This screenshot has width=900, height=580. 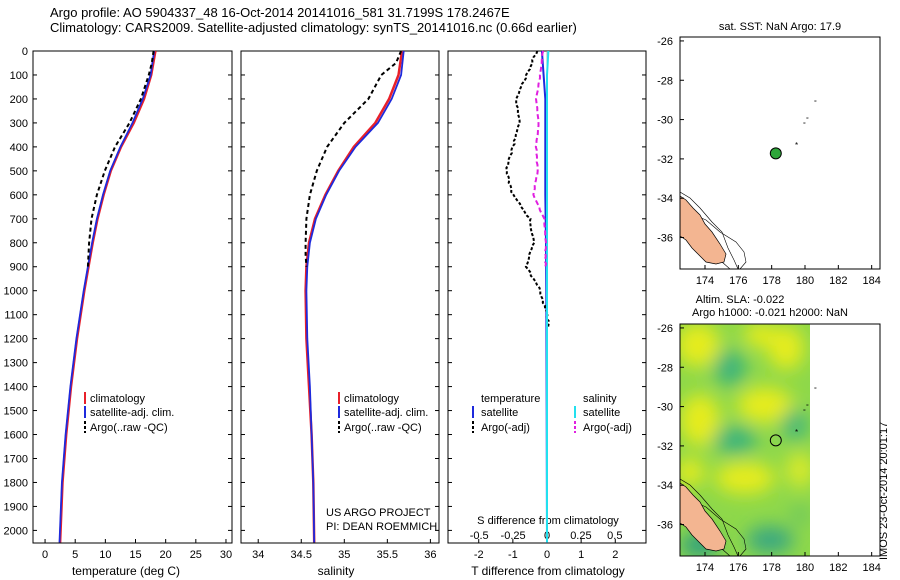 I want to click on salinity-xlabel: salinity, so click(x=336, y=571).